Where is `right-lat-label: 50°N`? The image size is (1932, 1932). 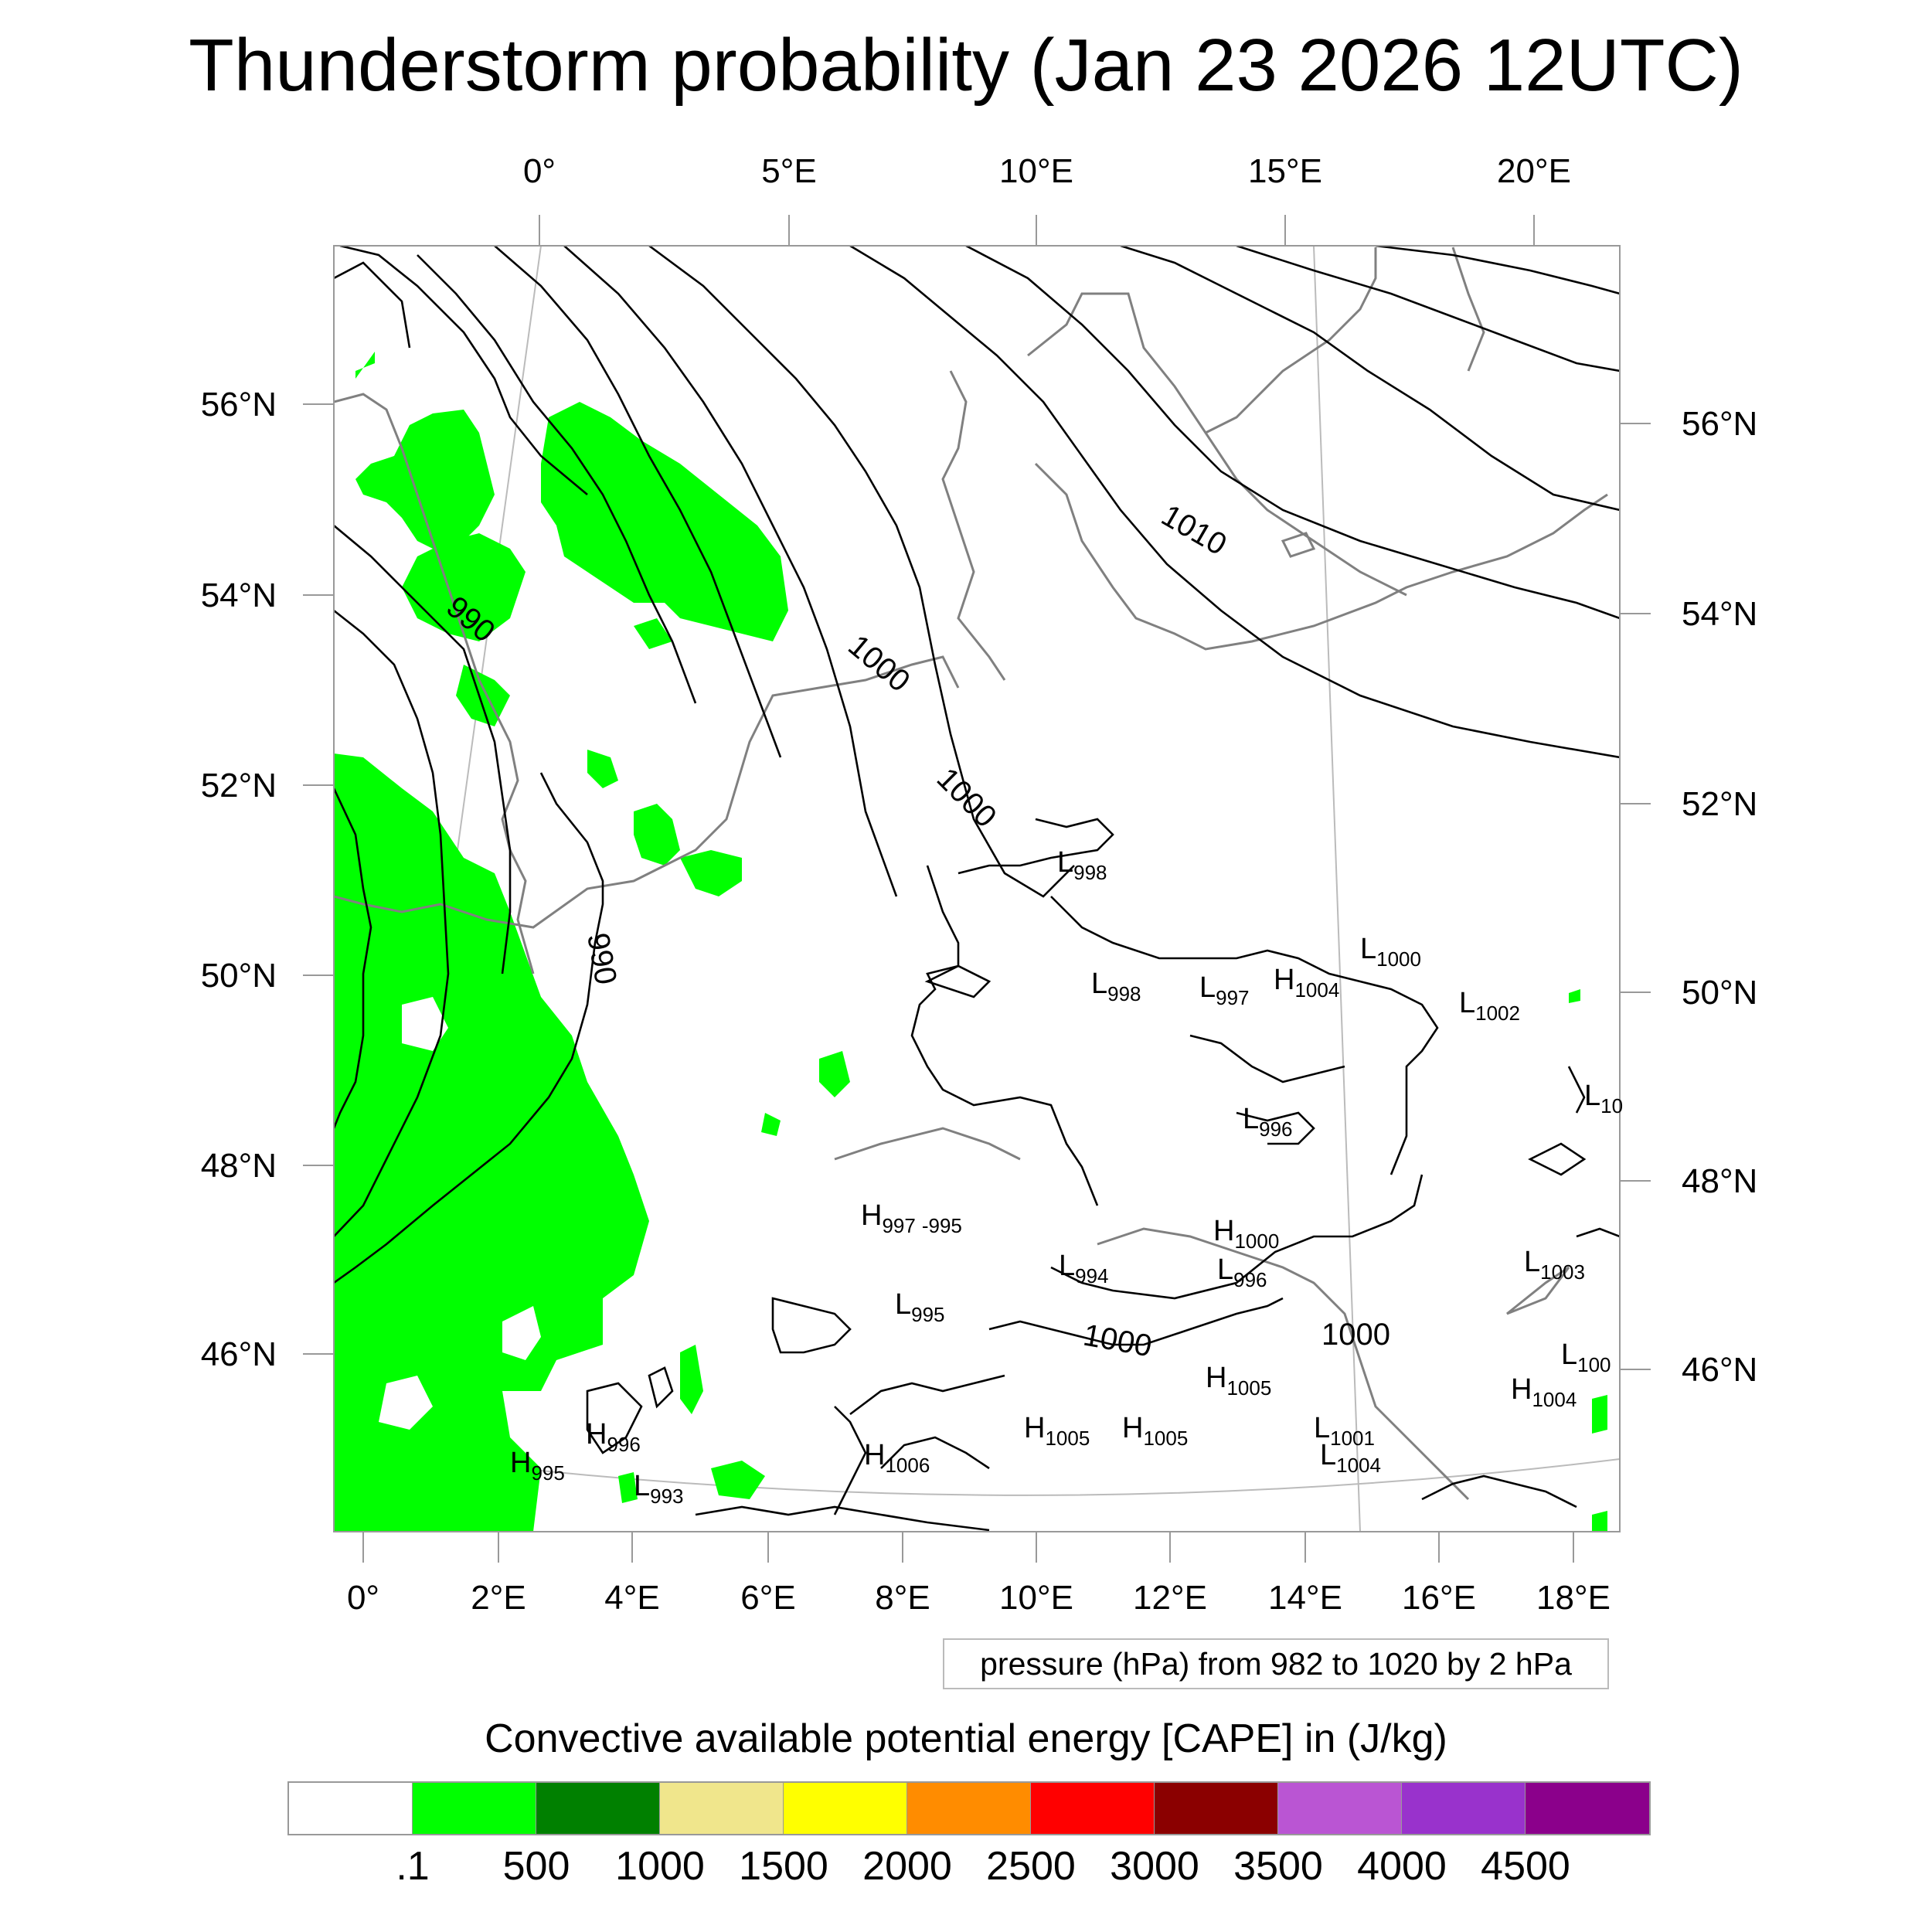
right-lat-label: 50°N is located at coordinates (1719, 993).